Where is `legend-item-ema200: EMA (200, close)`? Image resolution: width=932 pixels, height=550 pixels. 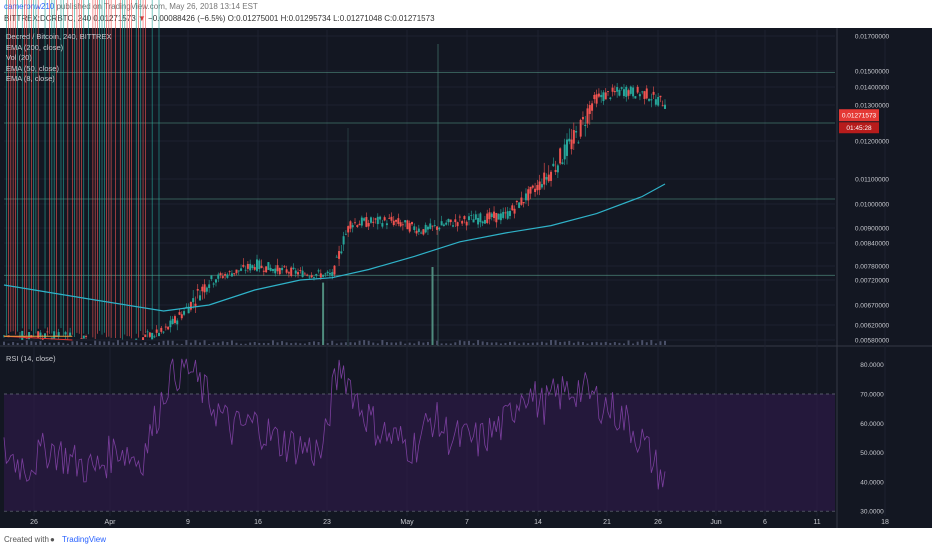 legend-item-ema200: EMA (200, close) is located at coordinates (35, 47).